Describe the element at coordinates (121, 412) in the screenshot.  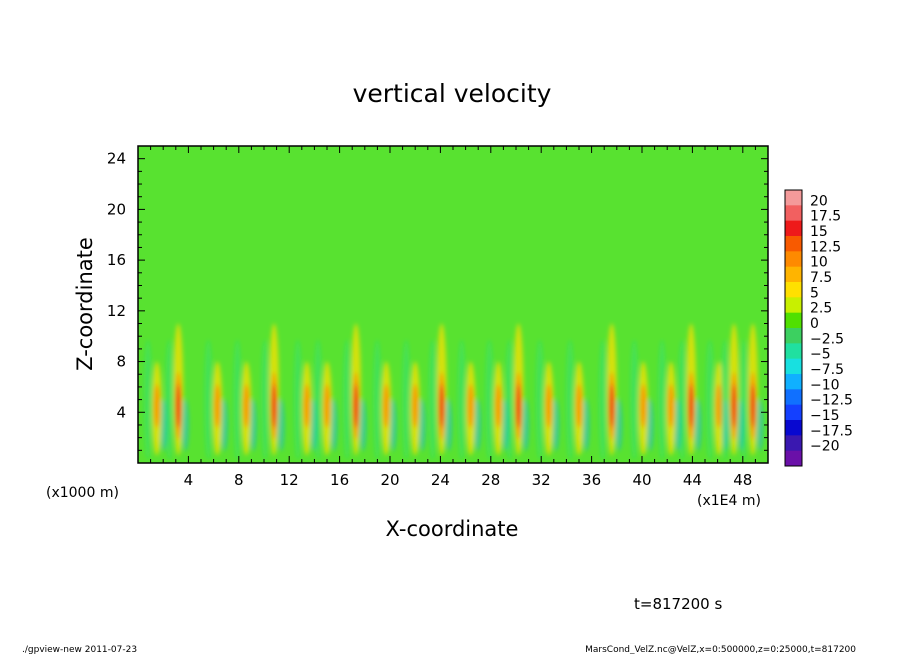
I see `y-tick-label: 4` at that location.